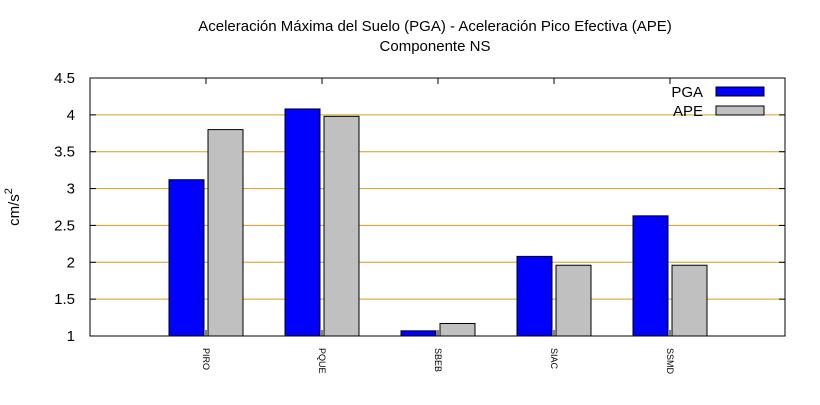 The width and height of the screenshot is (820, 405). I want to click on bar-ape-sbeb, so click(457, 329).